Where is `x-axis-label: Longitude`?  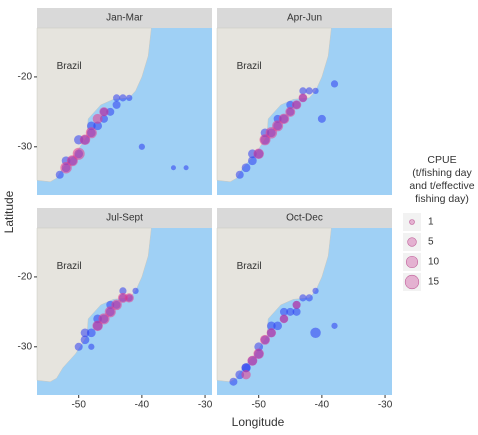
x-axis-label: Longitude is located at coordinates (258, 422).